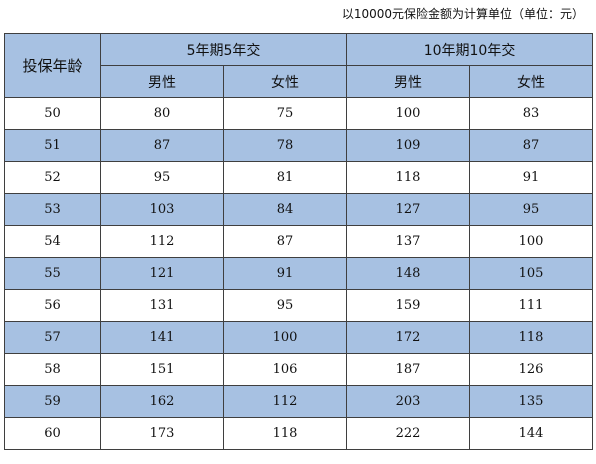 This screenshot has height=464, width=596. Describe the element at coordinates (52, 65) in the screenshot. I see `age-column-header: 投保年龄` at that location.